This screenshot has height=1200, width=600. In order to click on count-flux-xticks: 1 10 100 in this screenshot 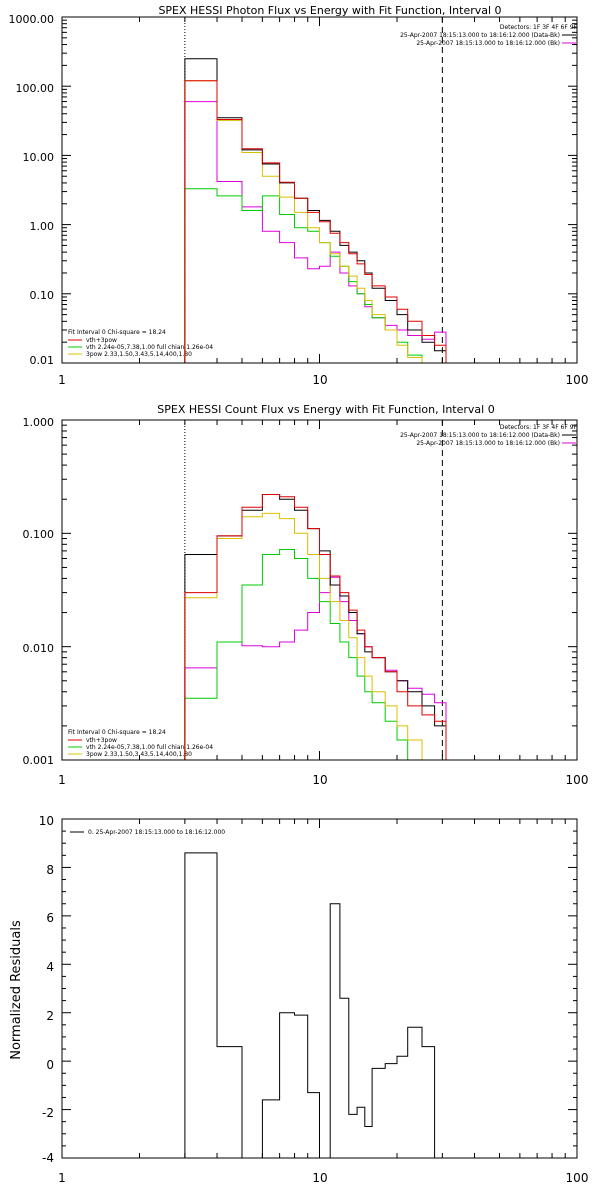, I will do `click(323, 780)`.